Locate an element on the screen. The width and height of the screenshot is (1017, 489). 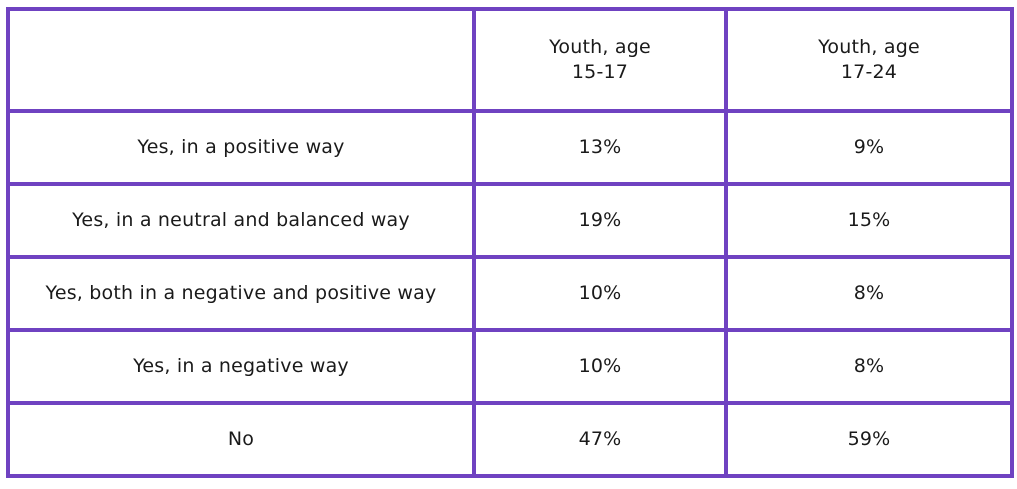
row-label: Yes, in a neutral and balanced way is located at coordinates (241, 220).